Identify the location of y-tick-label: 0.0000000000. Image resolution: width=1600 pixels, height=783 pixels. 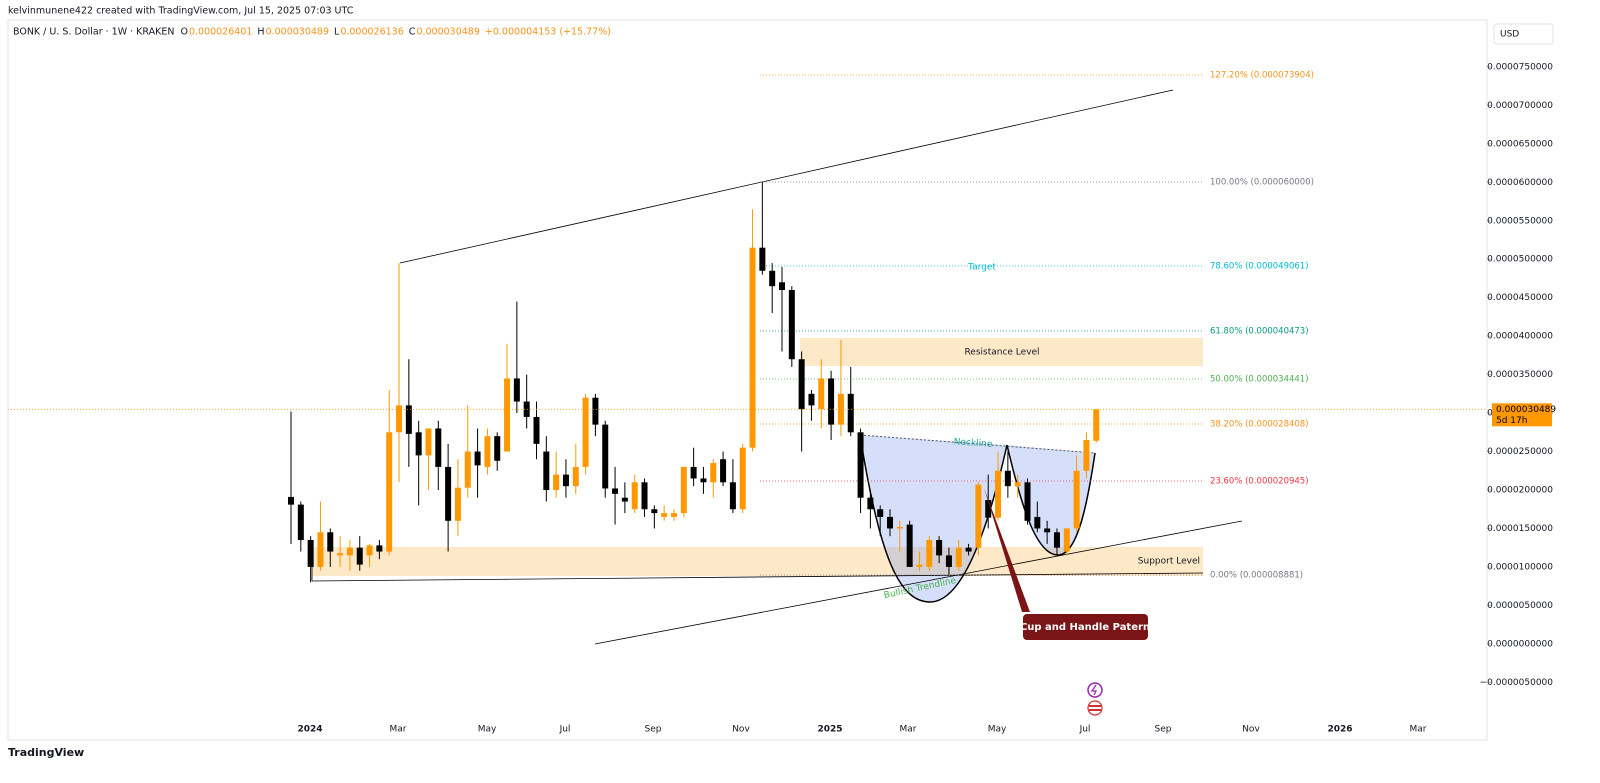
(1520, 644).